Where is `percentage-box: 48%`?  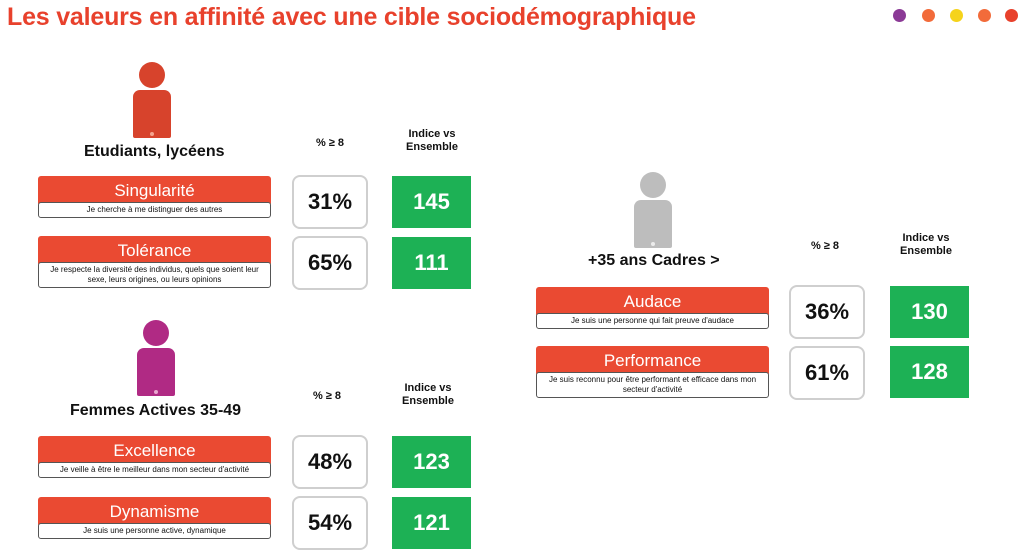
percentage-box: 48% is located at coordinates (330, 462).